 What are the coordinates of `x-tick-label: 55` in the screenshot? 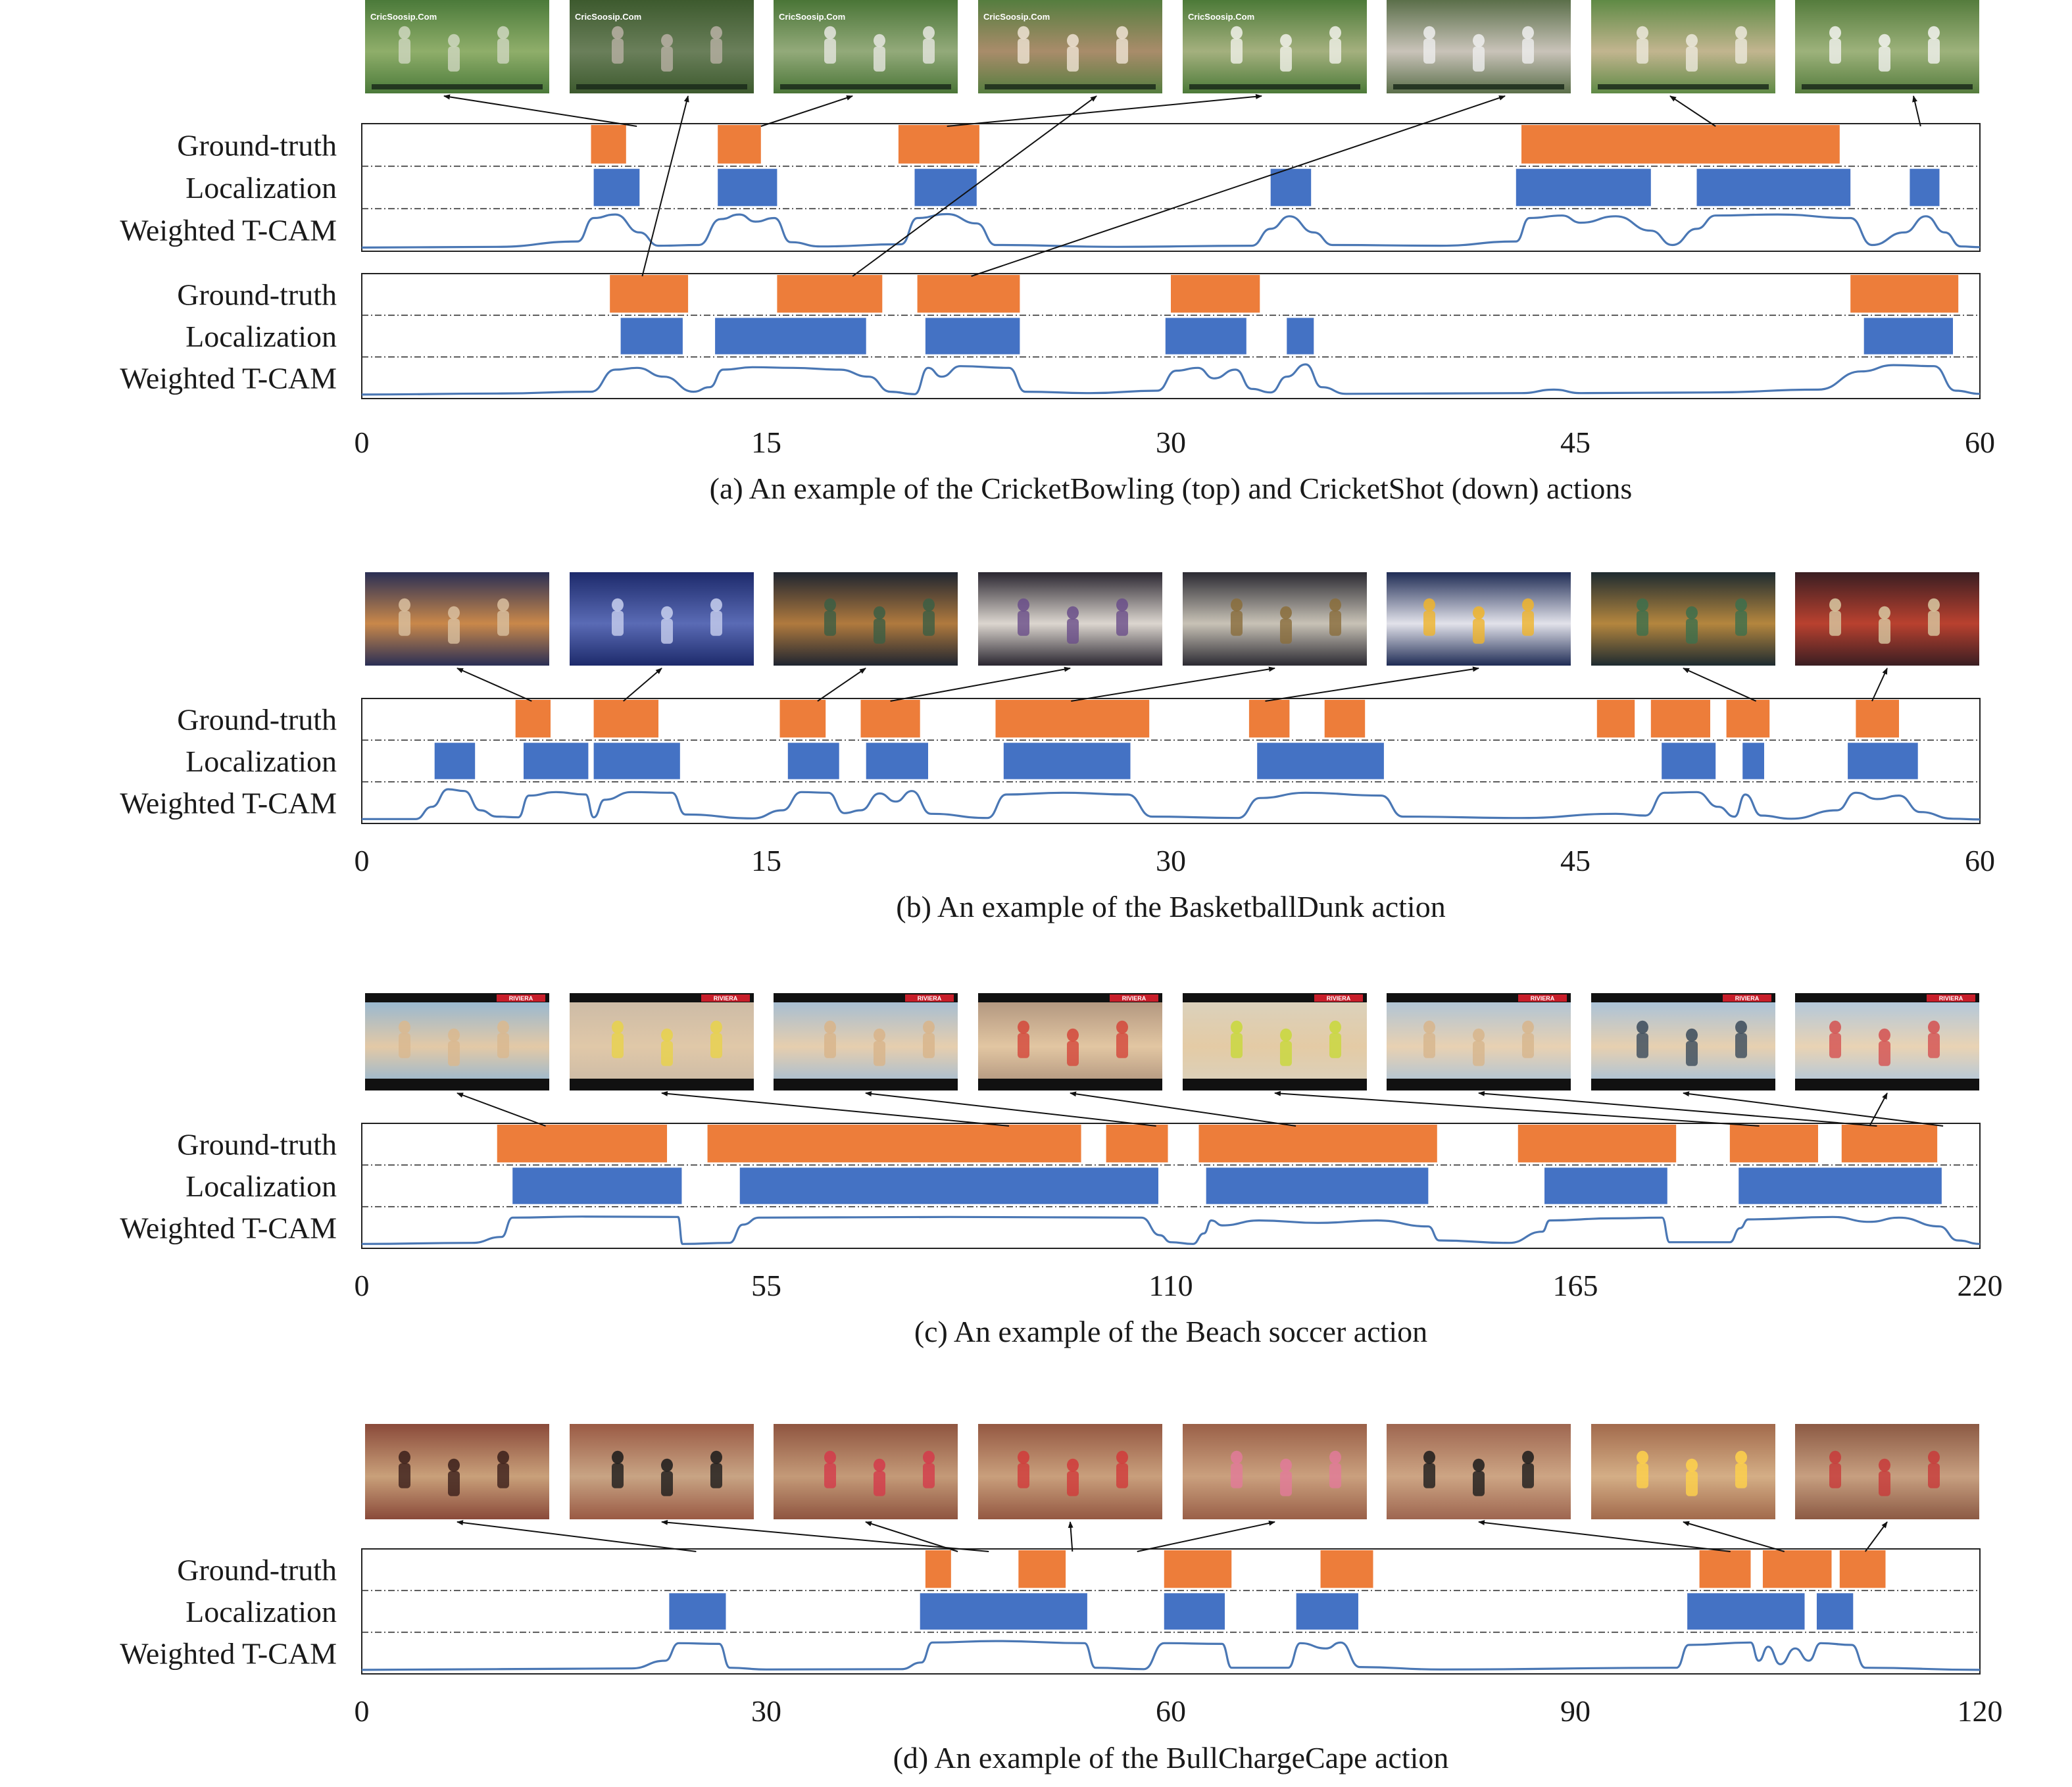 It's located at (766, 1286).